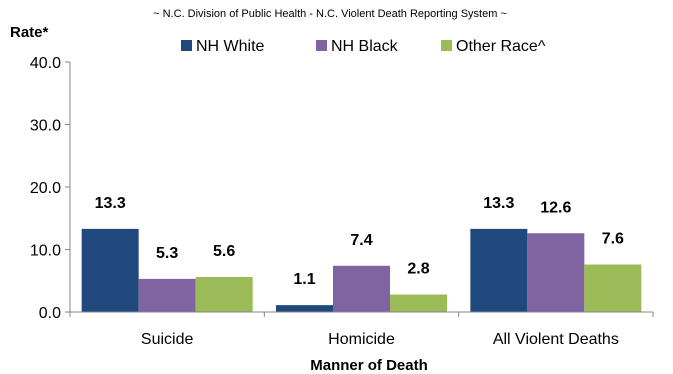  I want to click on legend: NH White NH Black Other Race^, so click(363, 46).